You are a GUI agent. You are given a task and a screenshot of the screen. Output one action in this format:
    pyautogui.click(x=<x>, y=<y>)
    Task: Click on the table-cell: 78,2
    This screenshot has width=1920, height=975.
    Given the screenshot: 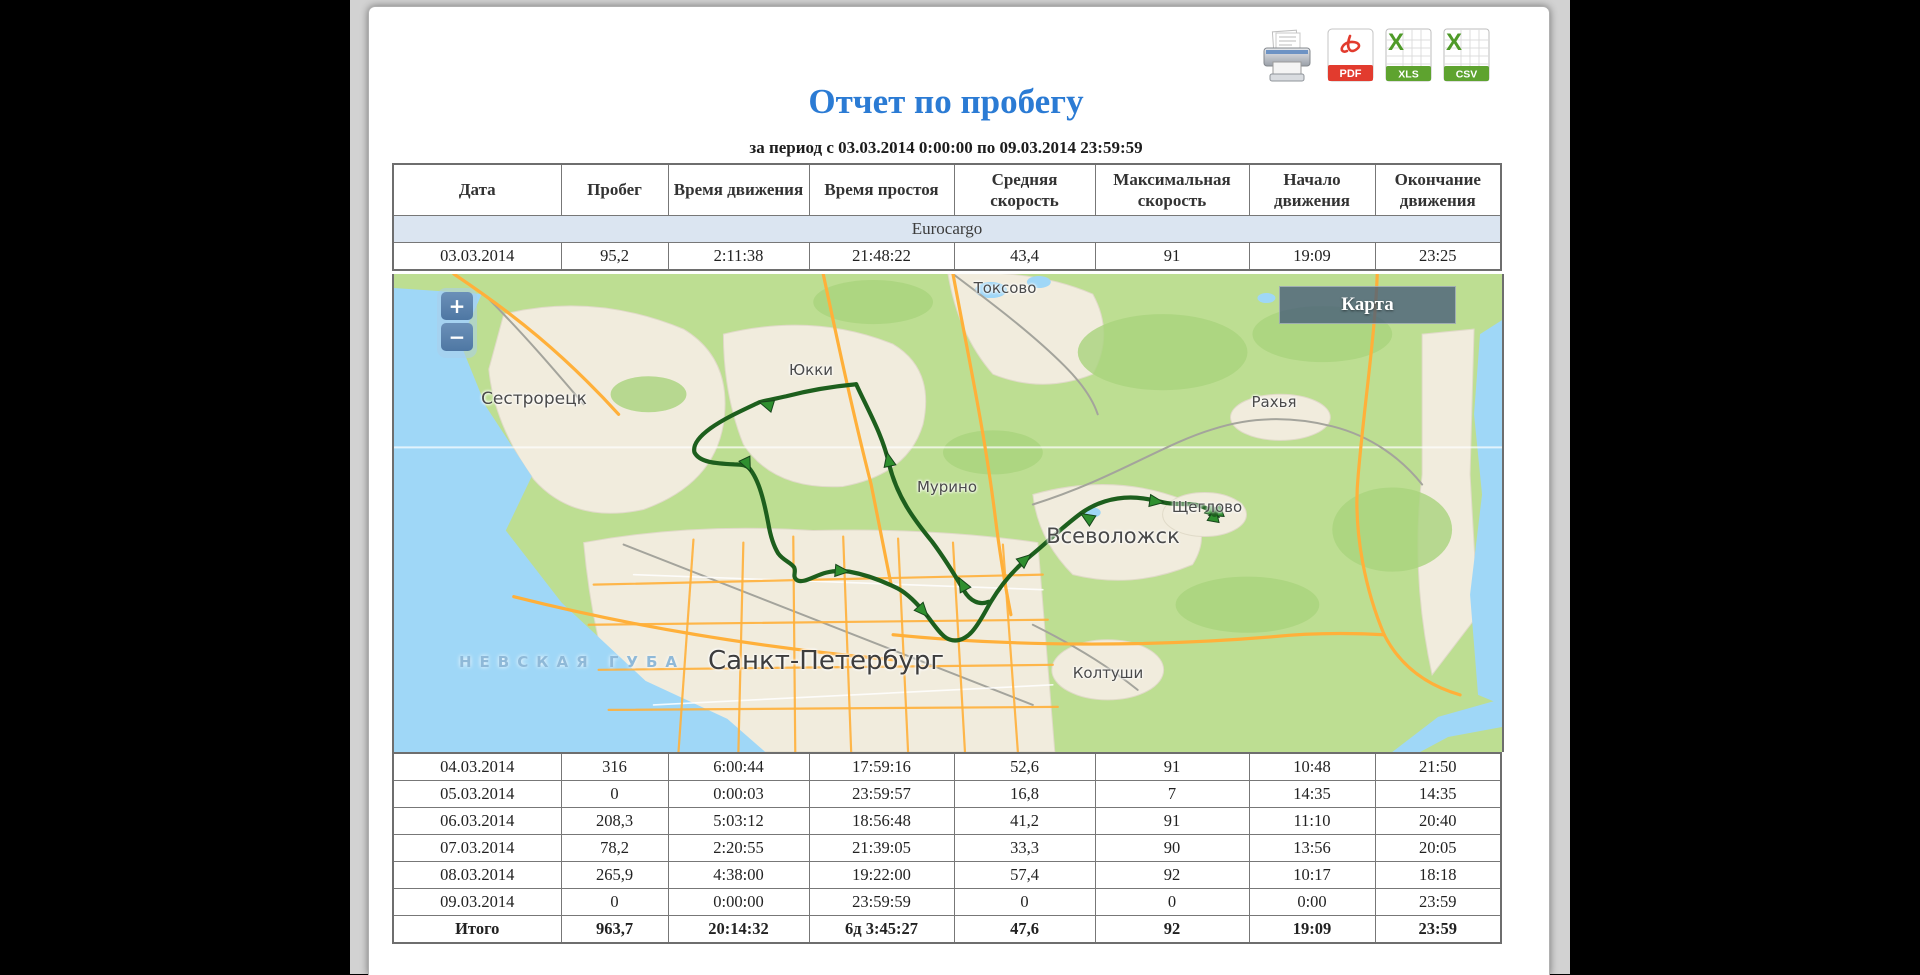 What is the action you would take?
    pyautogui.click(x=614, y=848)
    